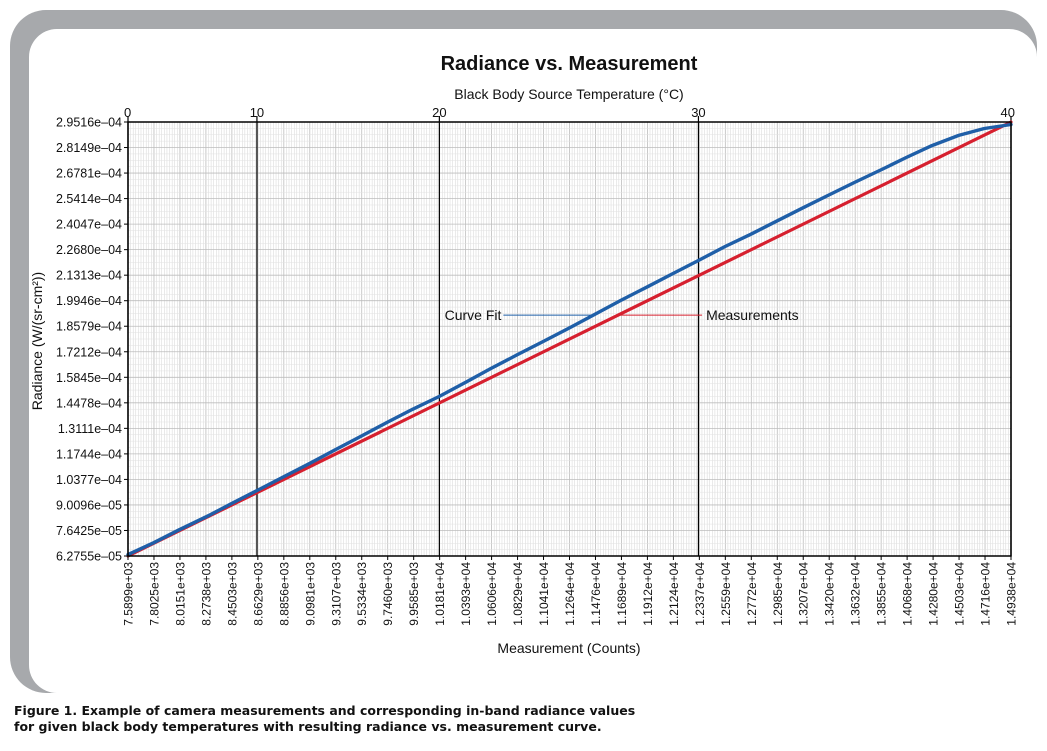 The height and width of the screenshot is (751, 1047). I want to click on y-tick-label: 1.7212e–04, so click(89, 352).